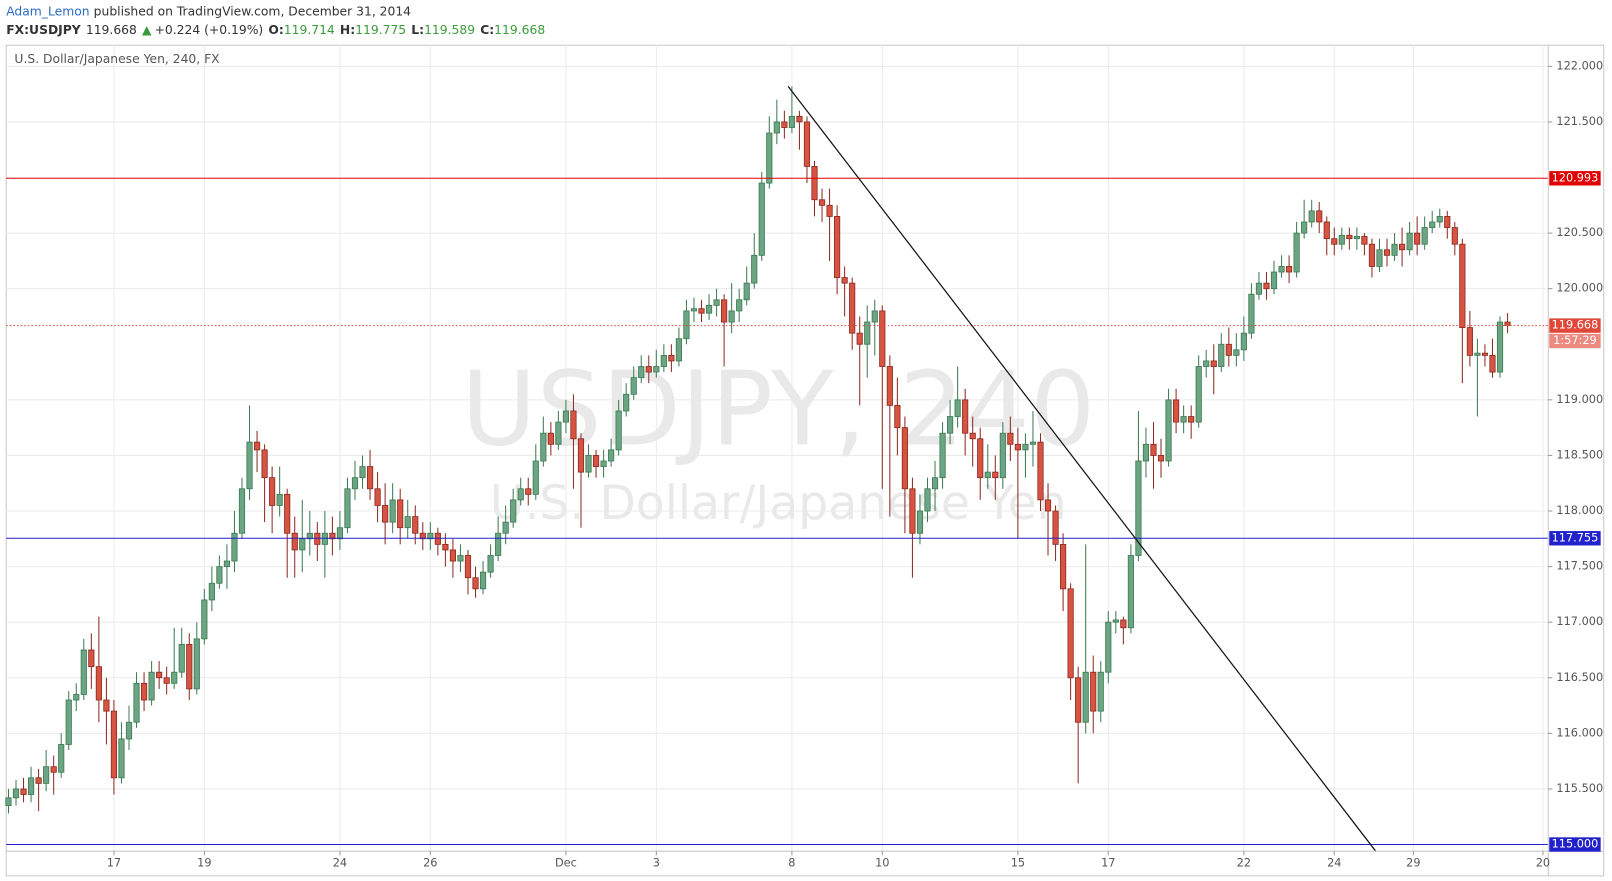 Image resolution: width=1612 pixels, height=881 pixels. What do you see at coordinates (1244, 863) in the screenshot?
I see `x-tick-label: 22` at bounding box center [1244, 863].